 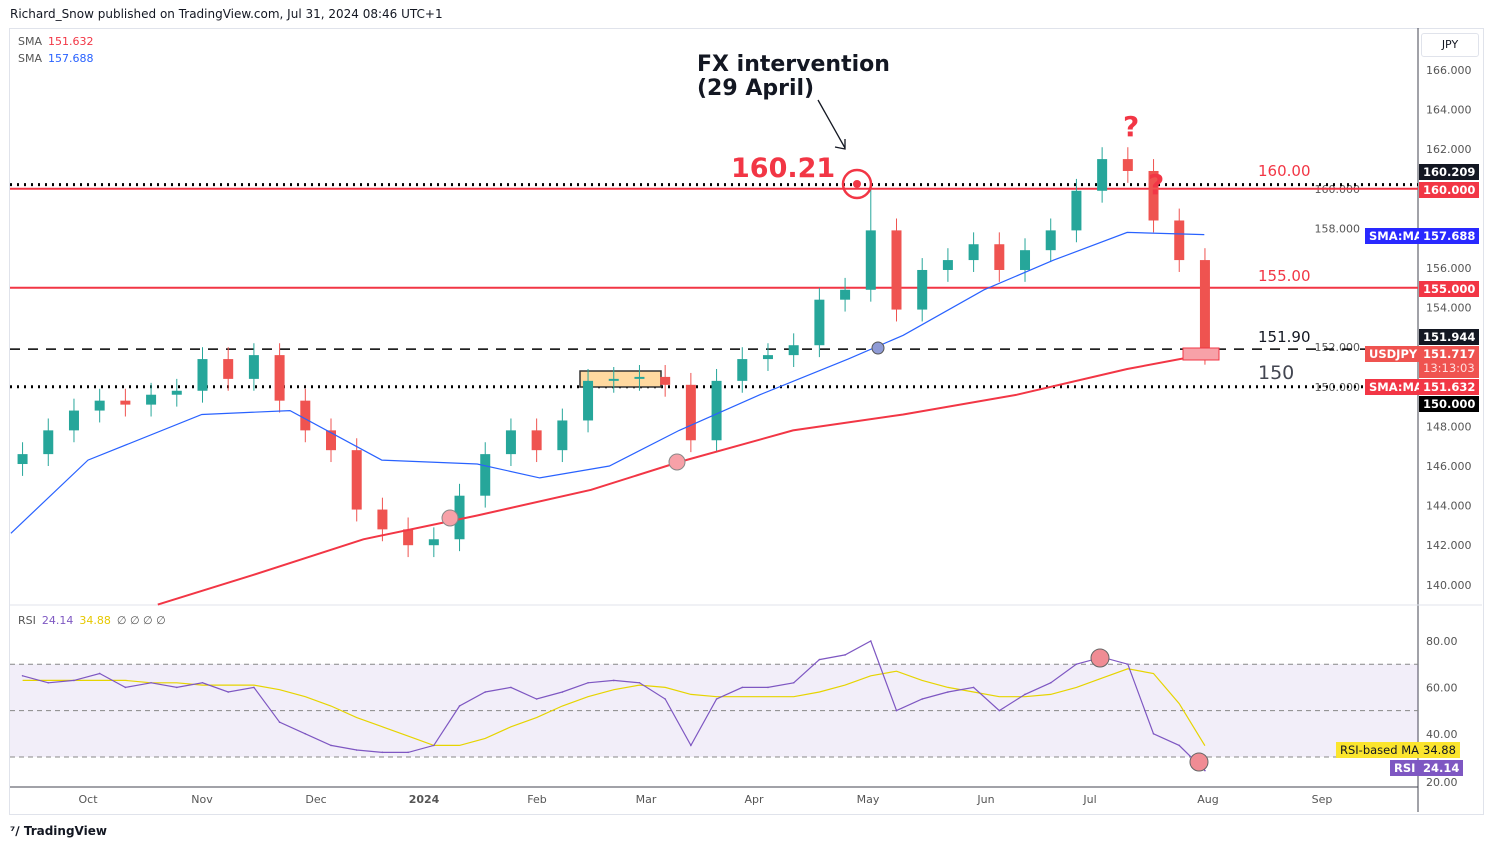 I want to click on time-tick: Nov, so click(x=202, y=799).